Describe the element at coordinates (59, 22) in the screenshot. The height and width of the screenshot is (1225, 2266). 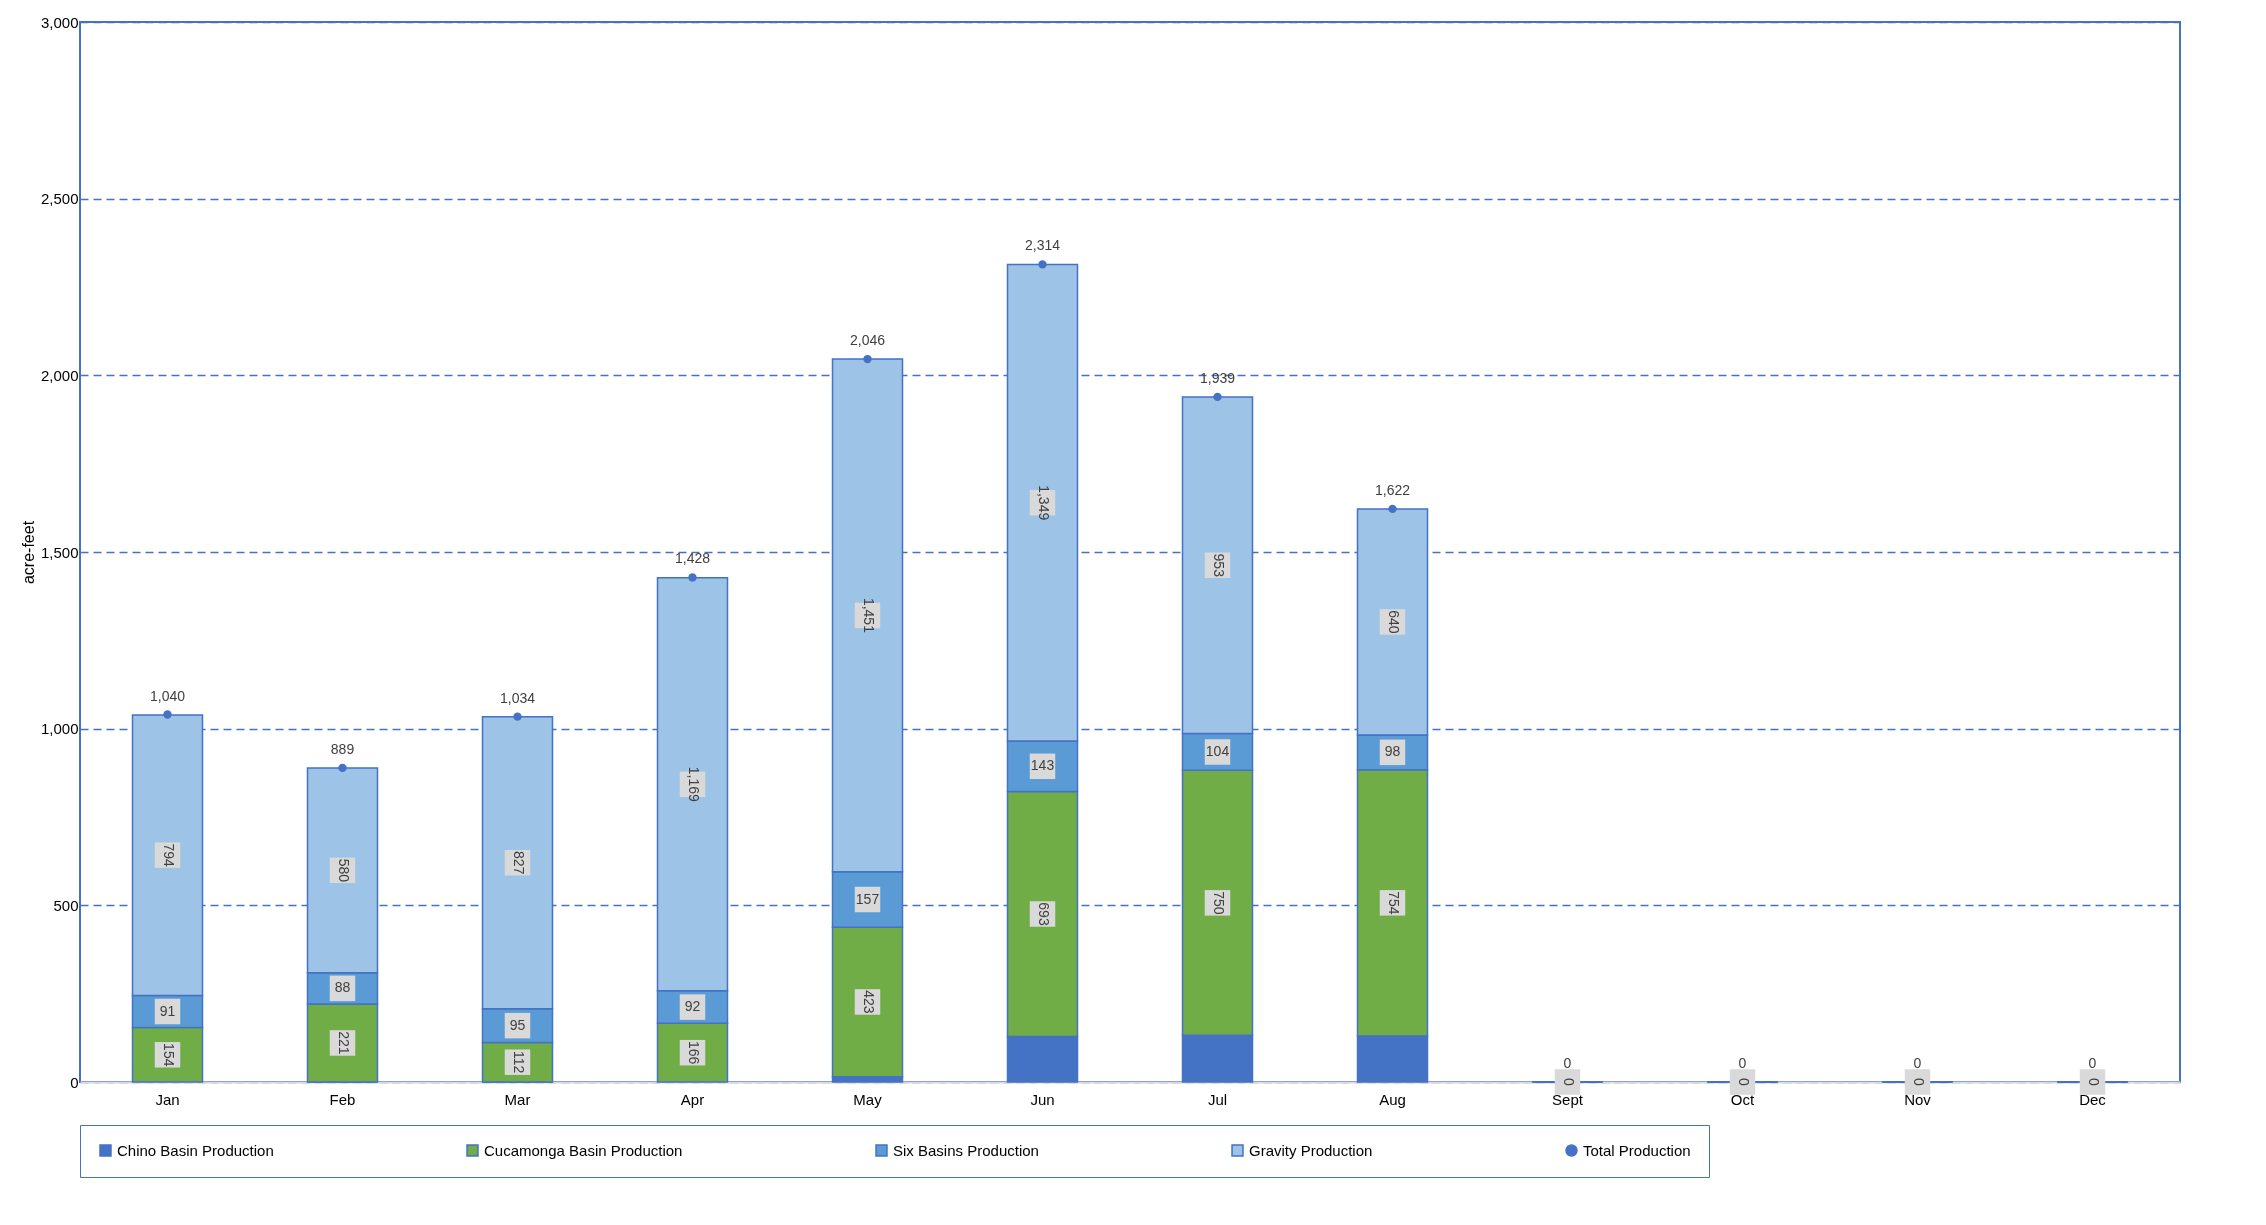
I see `y-tick-label: 3,000` at that location.